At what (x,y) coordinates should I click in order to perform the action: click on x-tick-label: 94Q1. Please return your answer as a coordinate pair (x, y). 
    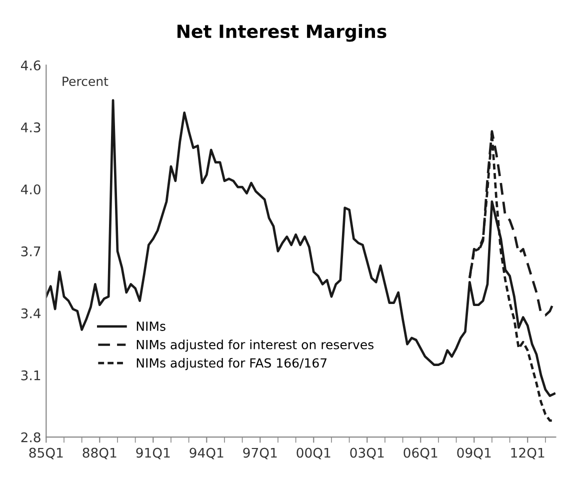
    Looking at the image, I should click on (207, 454).